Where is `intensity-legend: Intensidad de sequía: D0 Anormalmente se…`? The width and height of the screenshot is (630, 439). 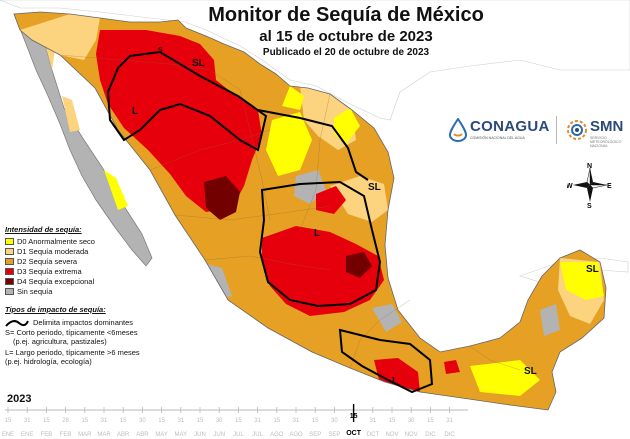 intensity-legend: Intensidad de sequía: D0 Anormalmente se… is located at coordinates (90, 260).